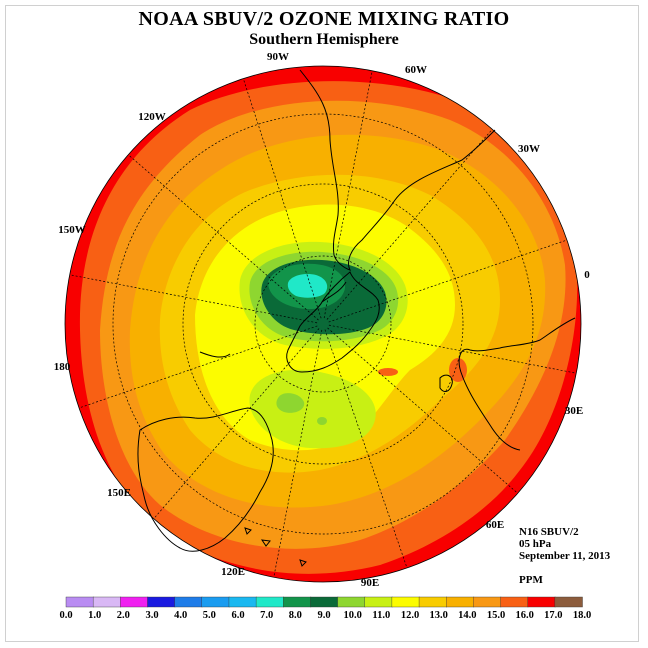 The image size is (648, 648). Describe the element at coordinates (582, 615) in the screenshot. I see `colorbar-tick-label: 18.0` at that location.